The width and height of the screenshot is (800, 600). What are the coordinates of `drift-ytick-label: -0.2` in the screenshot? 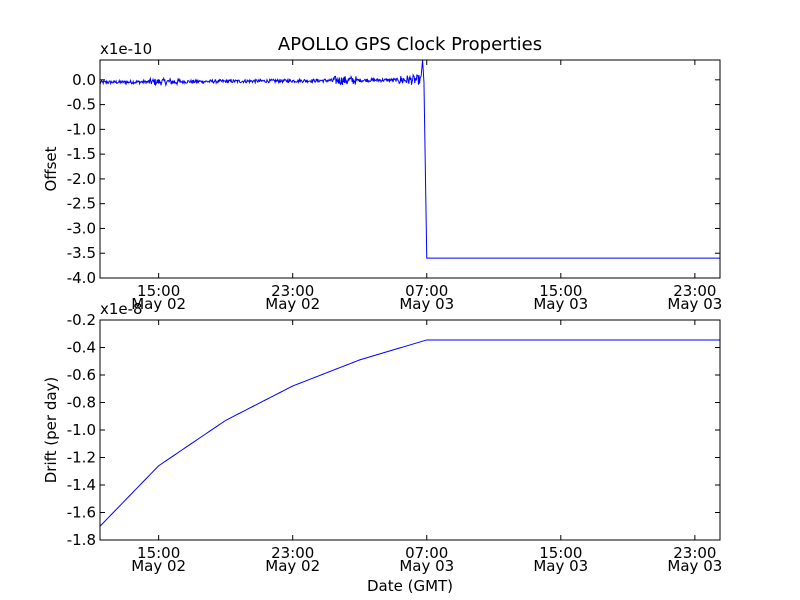 It's located at (81, 320).